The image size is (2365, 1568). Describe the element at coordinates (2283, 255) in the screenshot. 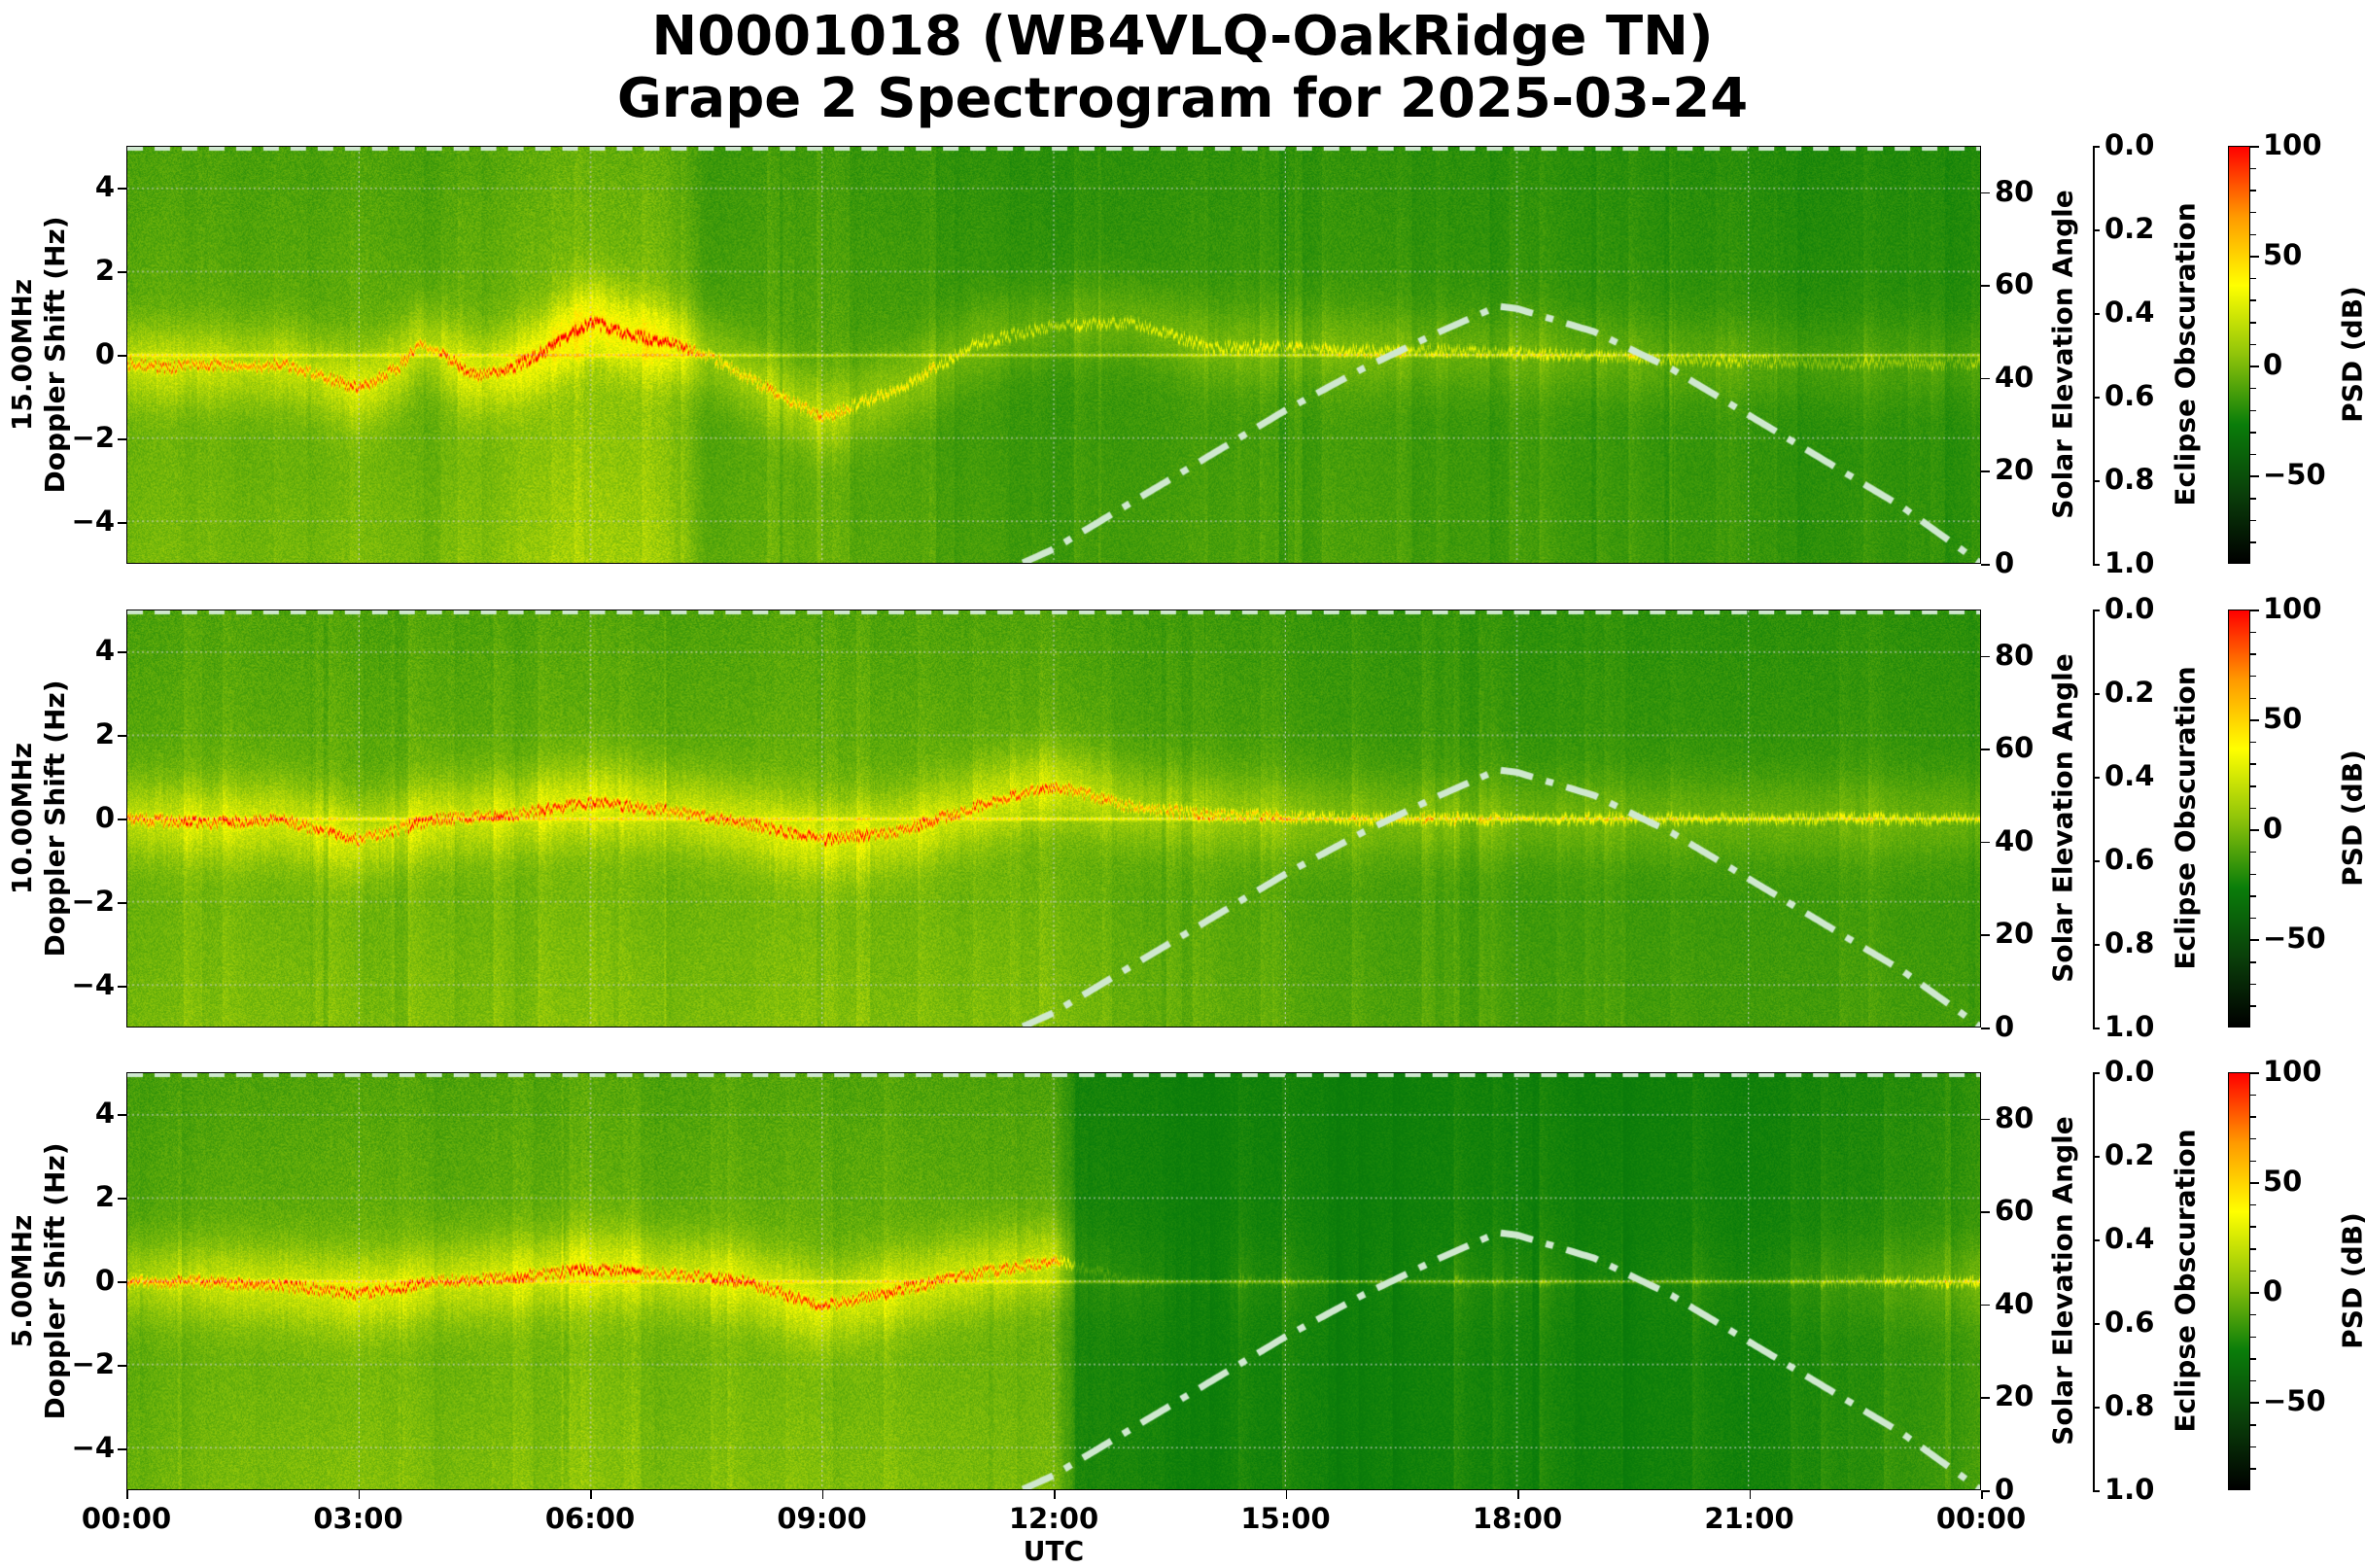

I see `colorbar-tick-label: 50` at that location.